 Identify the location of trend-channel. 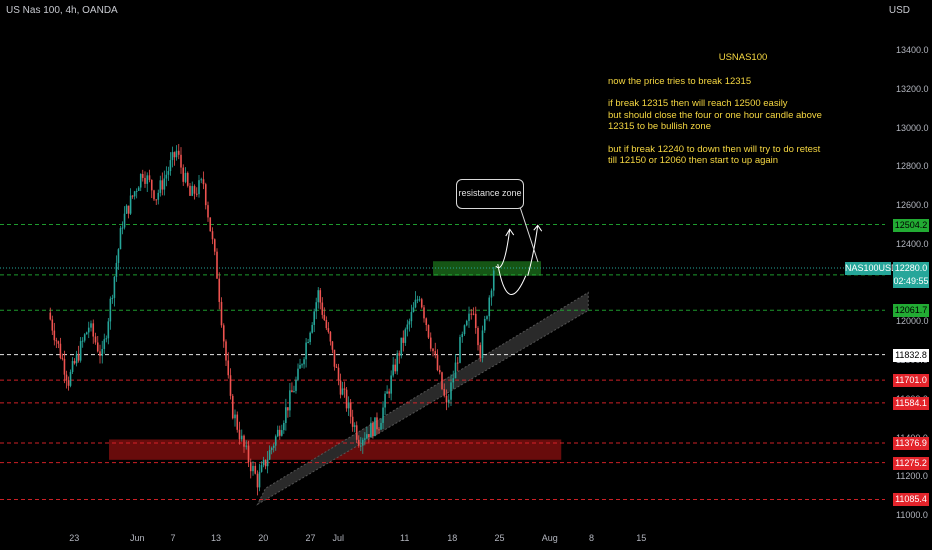
(422, 398).